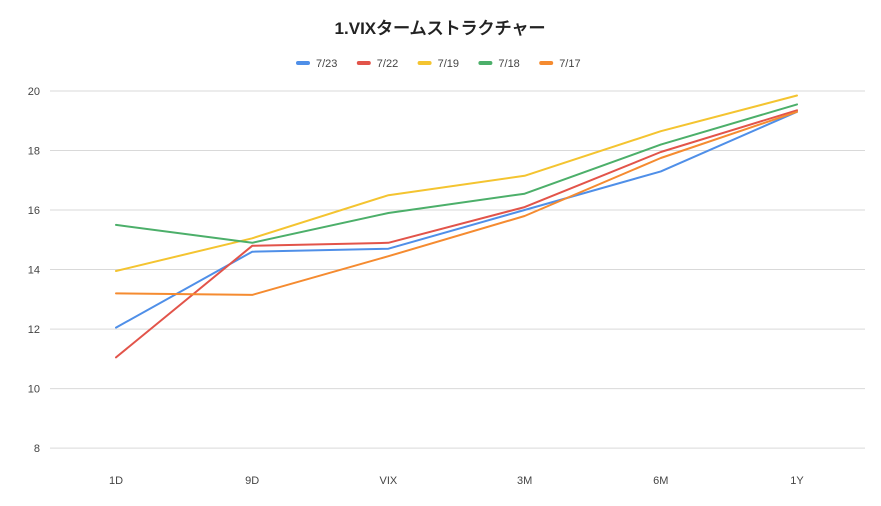 This screenshot has width=881, height=506. I want to click on x-tick-label: 9D, so click(252, 481).